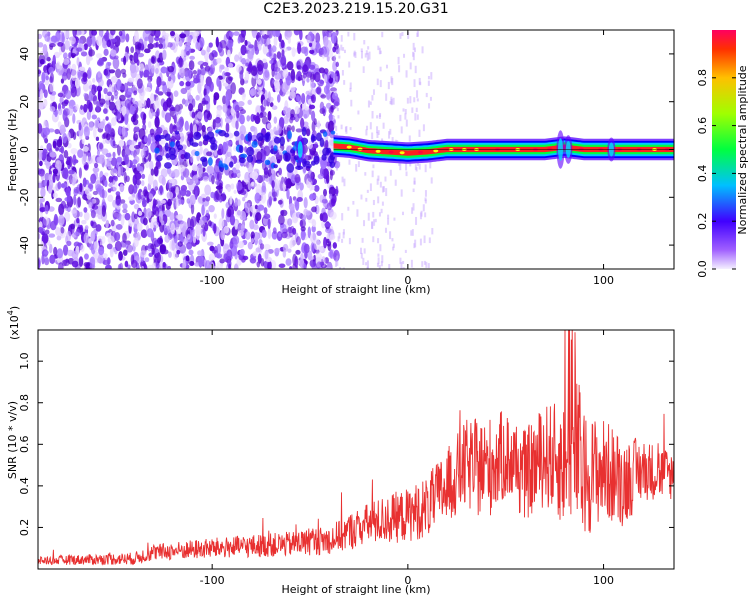 This screenshot has height=600, width=750. I want to click on snr-x-tick-label: 0, so click(407, 580).